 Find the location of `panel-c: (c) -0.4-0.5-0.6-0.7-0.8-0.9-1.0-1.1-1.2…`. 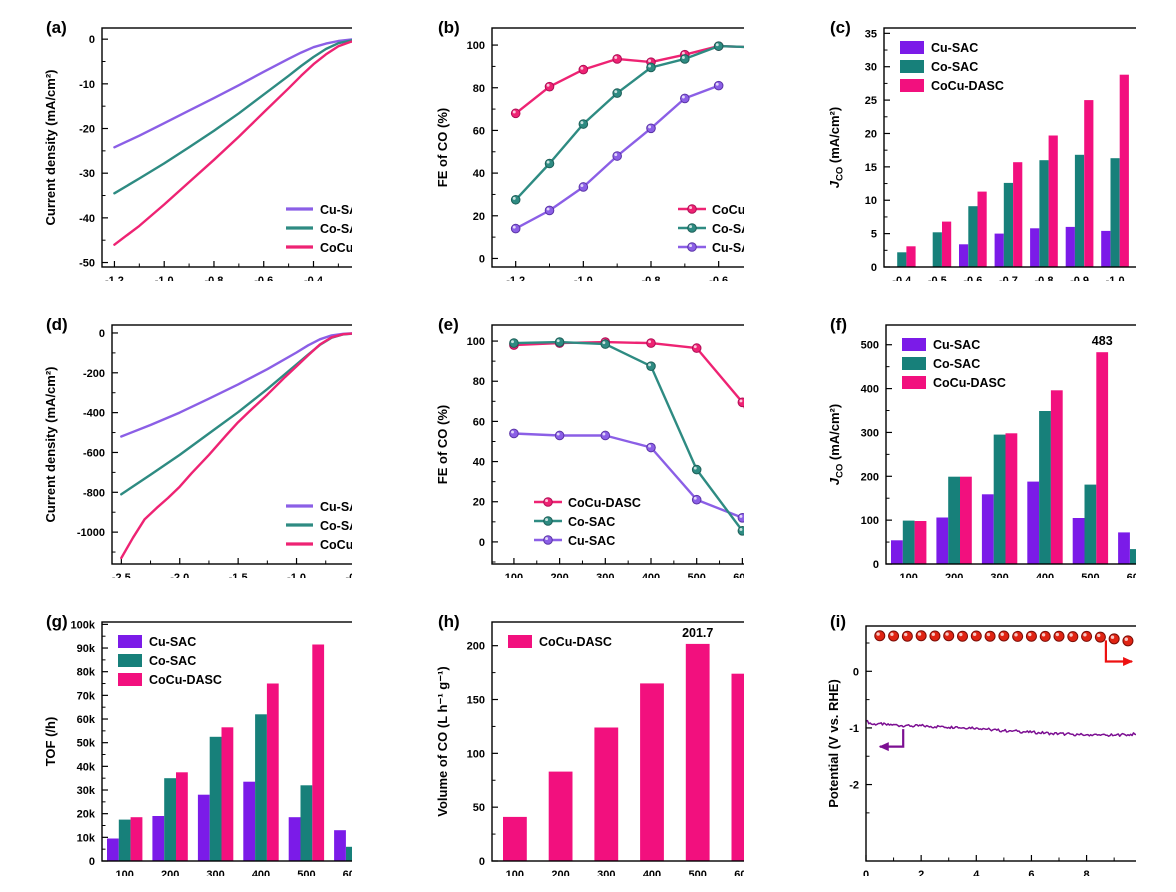

panel-c: (c) -0.4-0.5-0.6-0.7-0.8-0.9-1.0-1.1-1.2… is located at coordinates (980, 148).